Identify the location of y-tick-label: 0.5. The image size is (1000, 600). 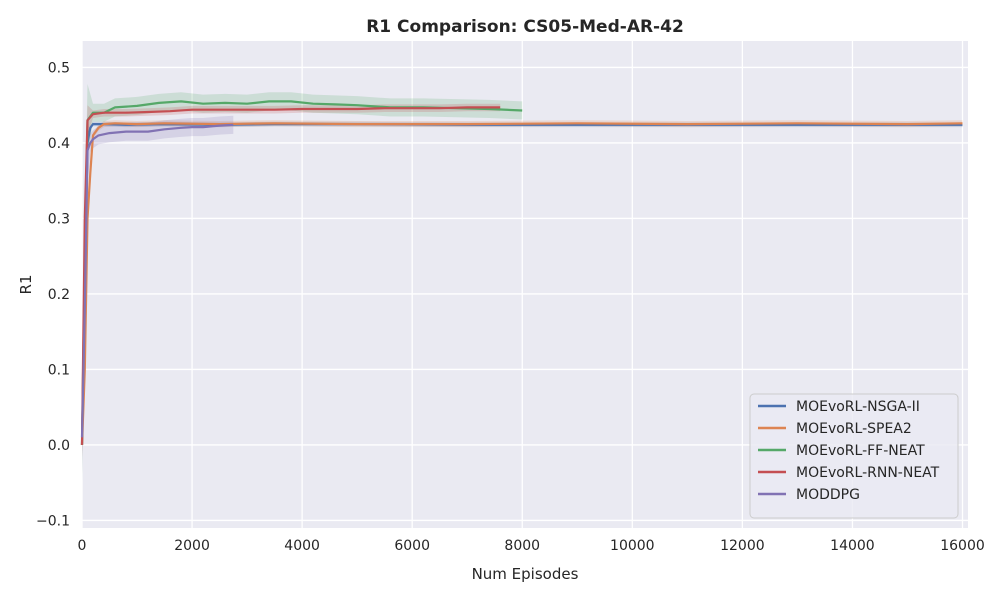
(59, 68).